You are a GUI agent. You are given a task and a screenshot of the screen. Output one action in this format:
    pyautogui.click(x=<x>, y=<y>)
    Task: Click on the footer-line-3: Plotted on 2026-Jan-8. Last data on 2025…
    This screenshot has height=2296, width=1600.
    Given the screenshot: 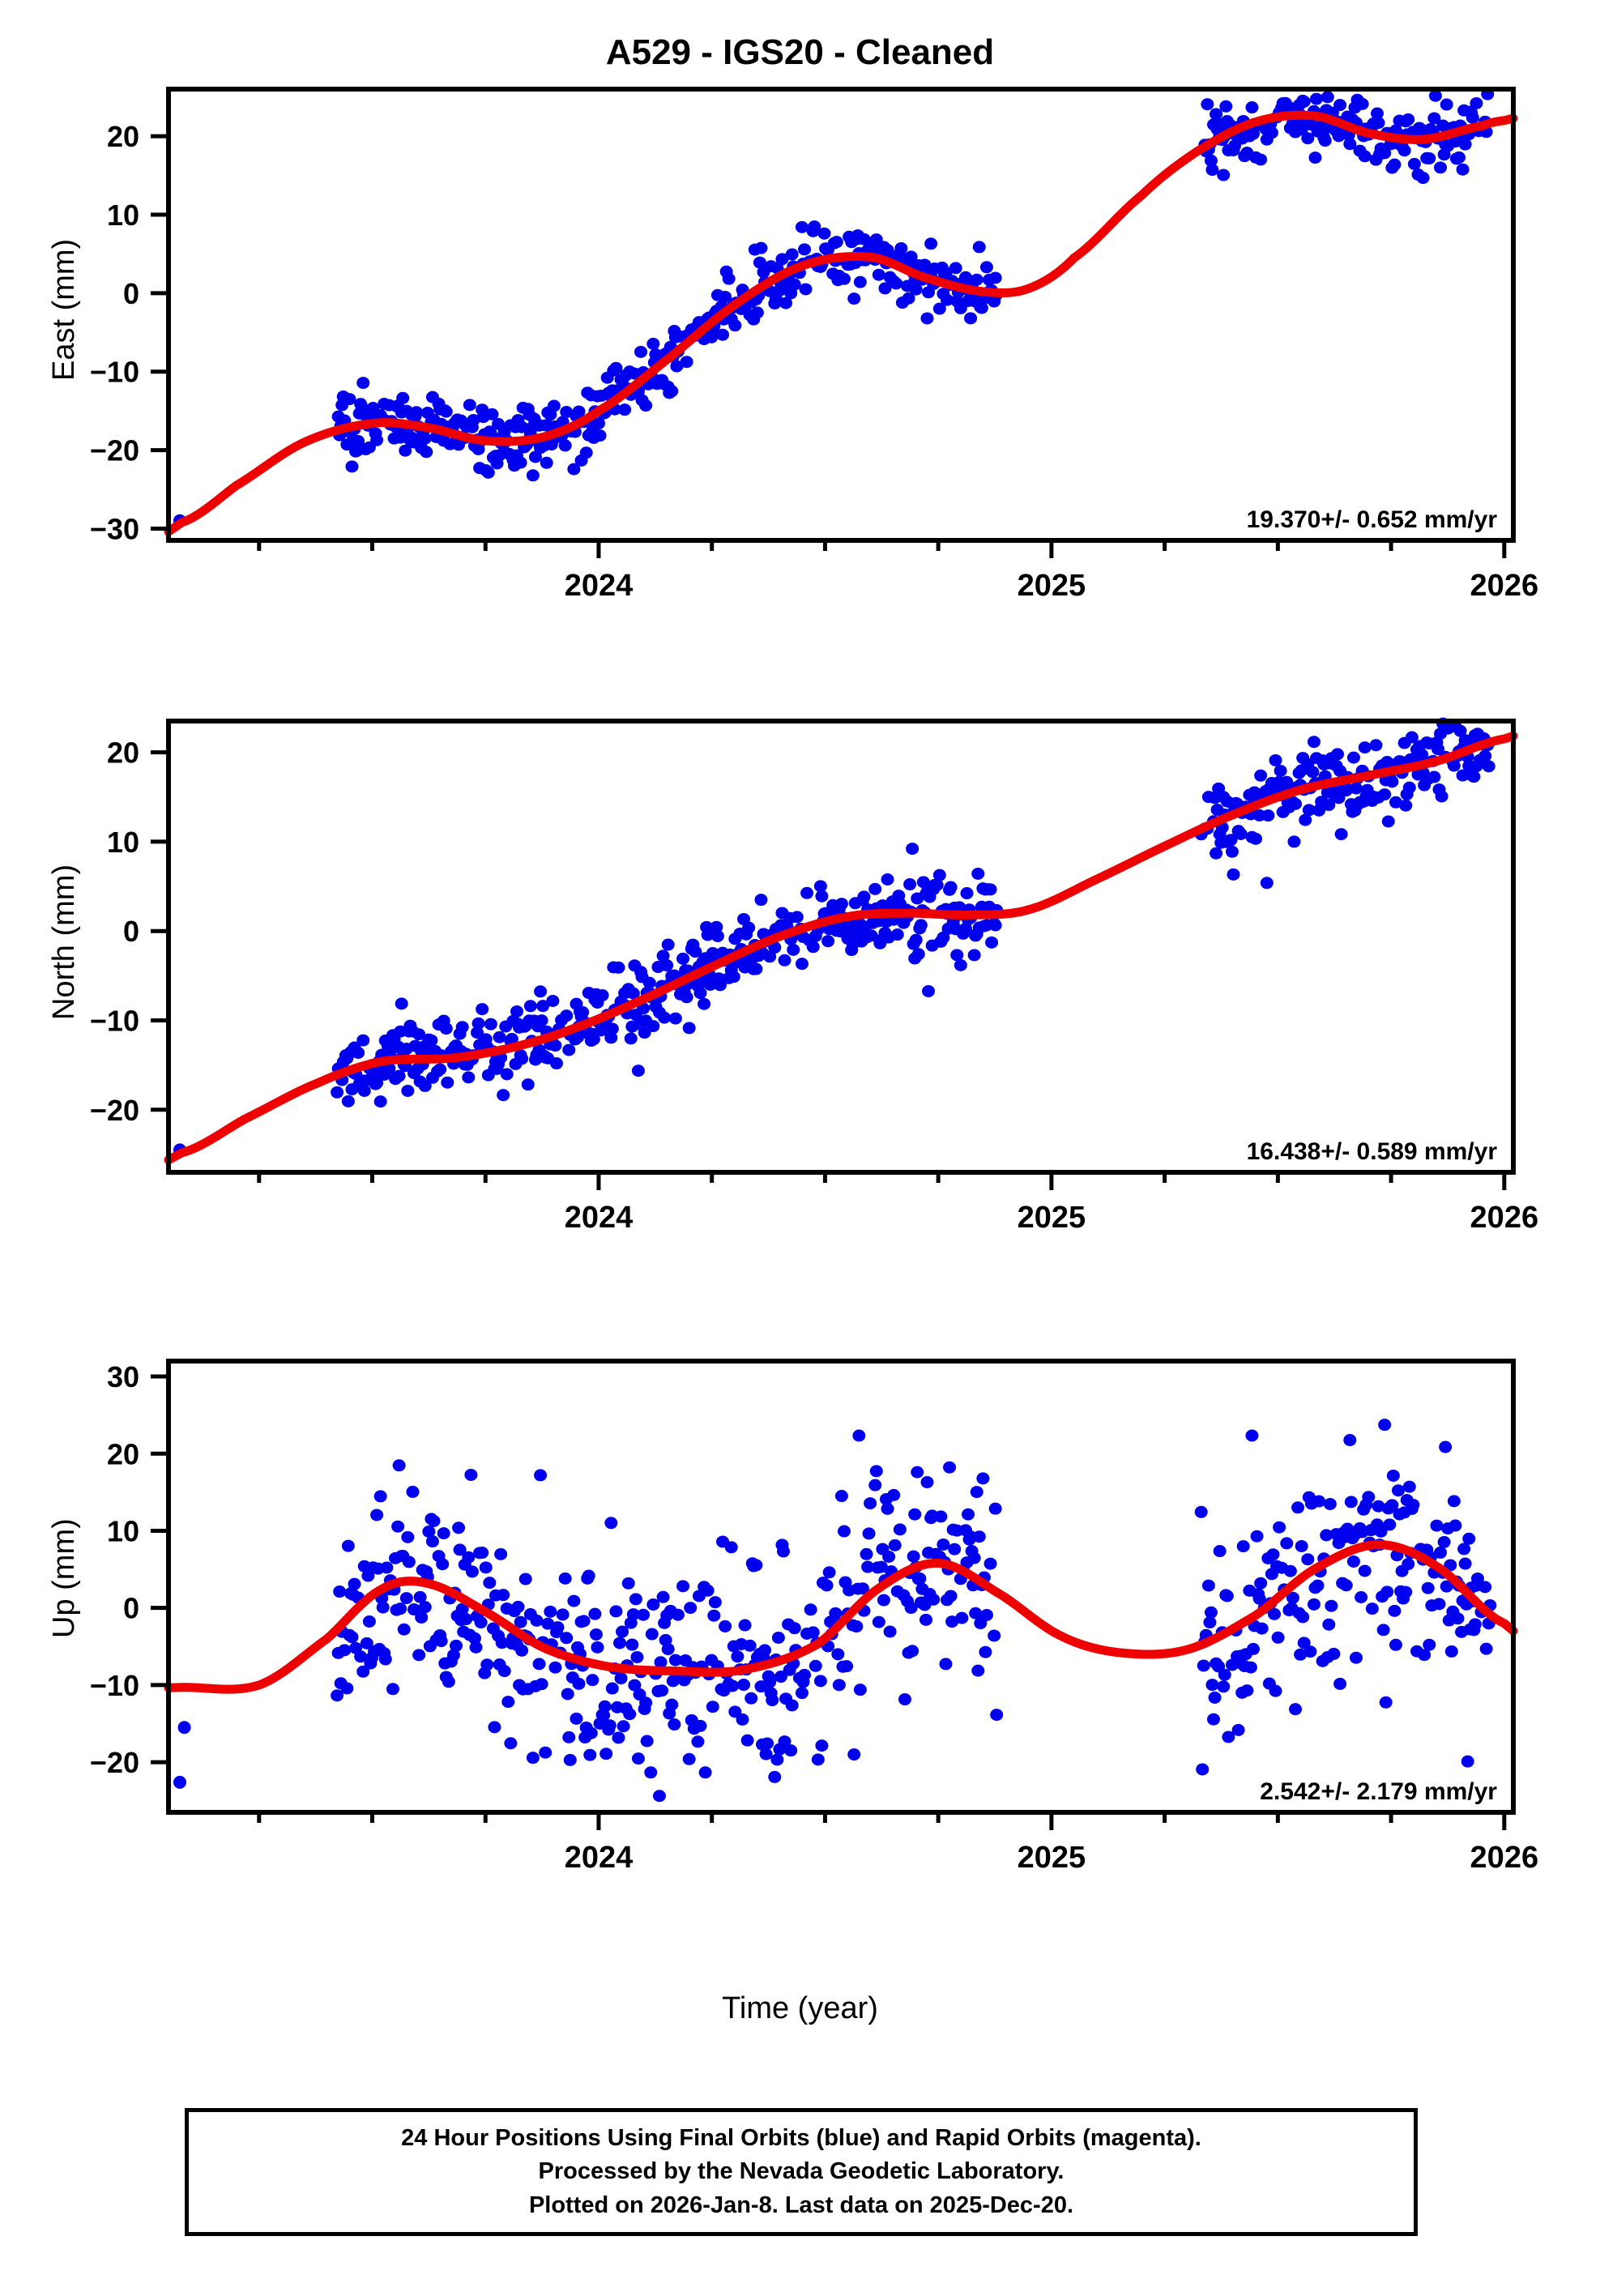 What is the action you would take?
    pyautogui.click(x=801, y=2204)
    